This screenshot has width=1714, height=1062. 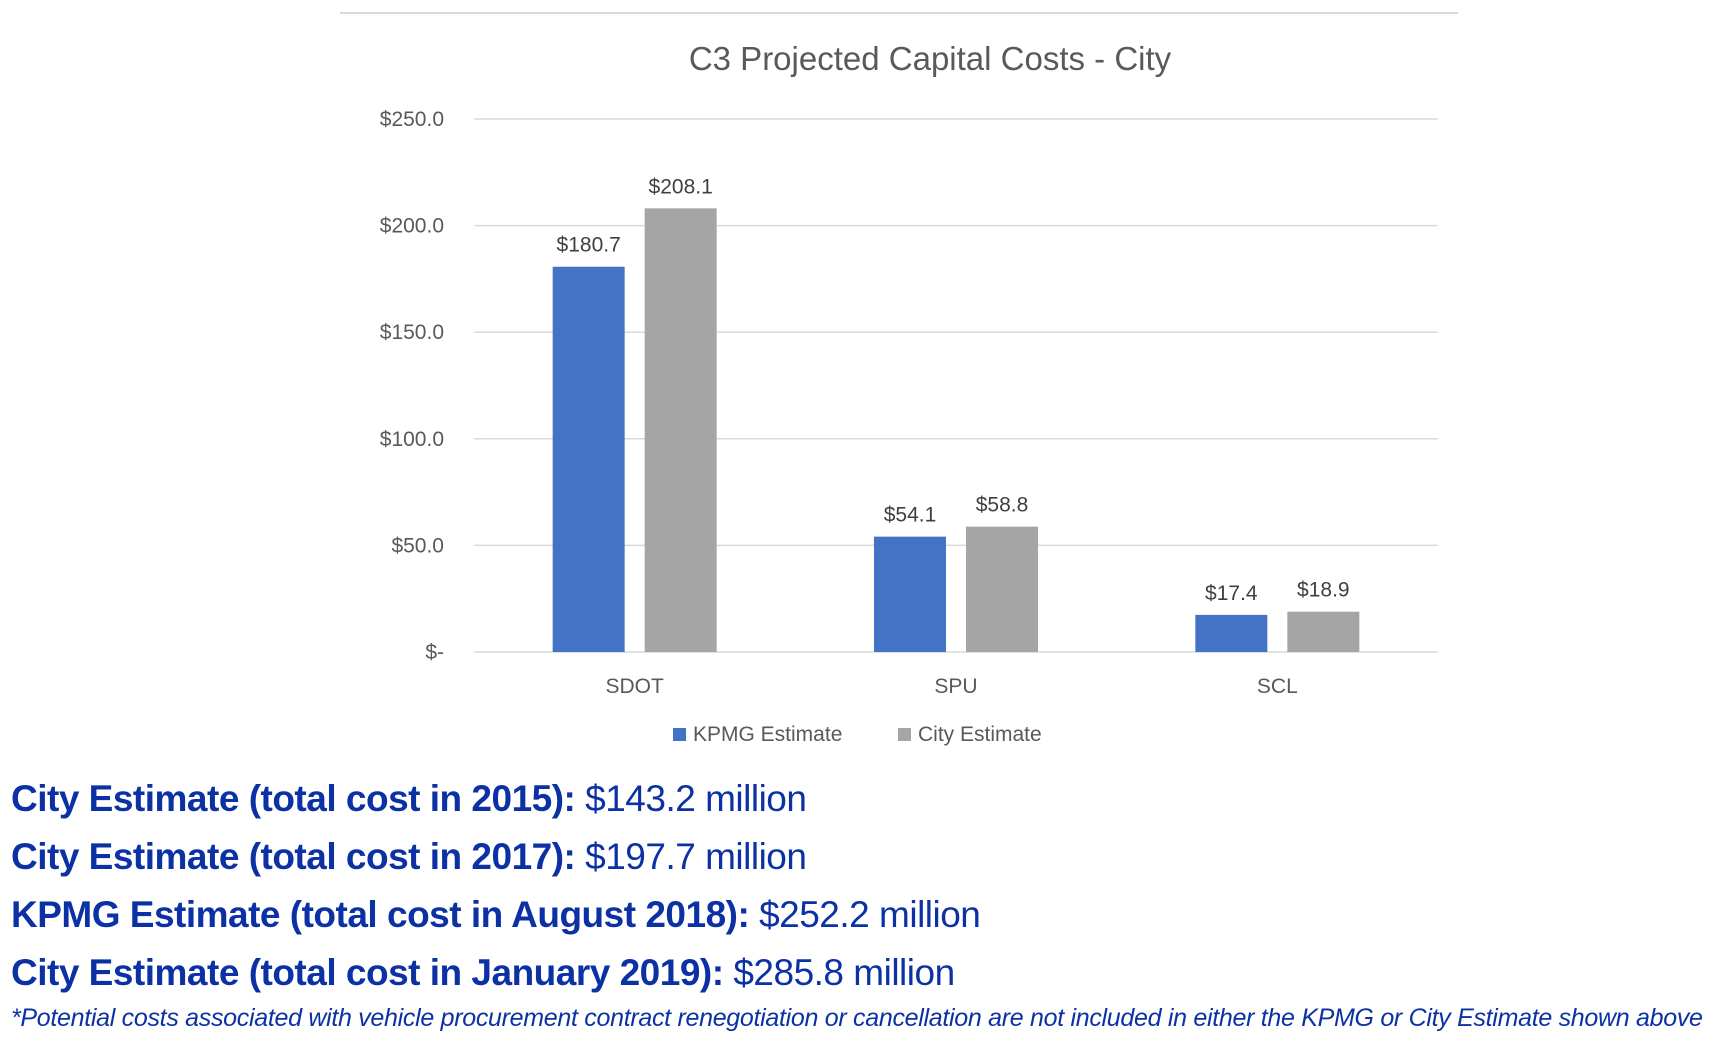 I want to click on summary-label: City Estimate (total cost in 2017):, so click(x=293, y=856).